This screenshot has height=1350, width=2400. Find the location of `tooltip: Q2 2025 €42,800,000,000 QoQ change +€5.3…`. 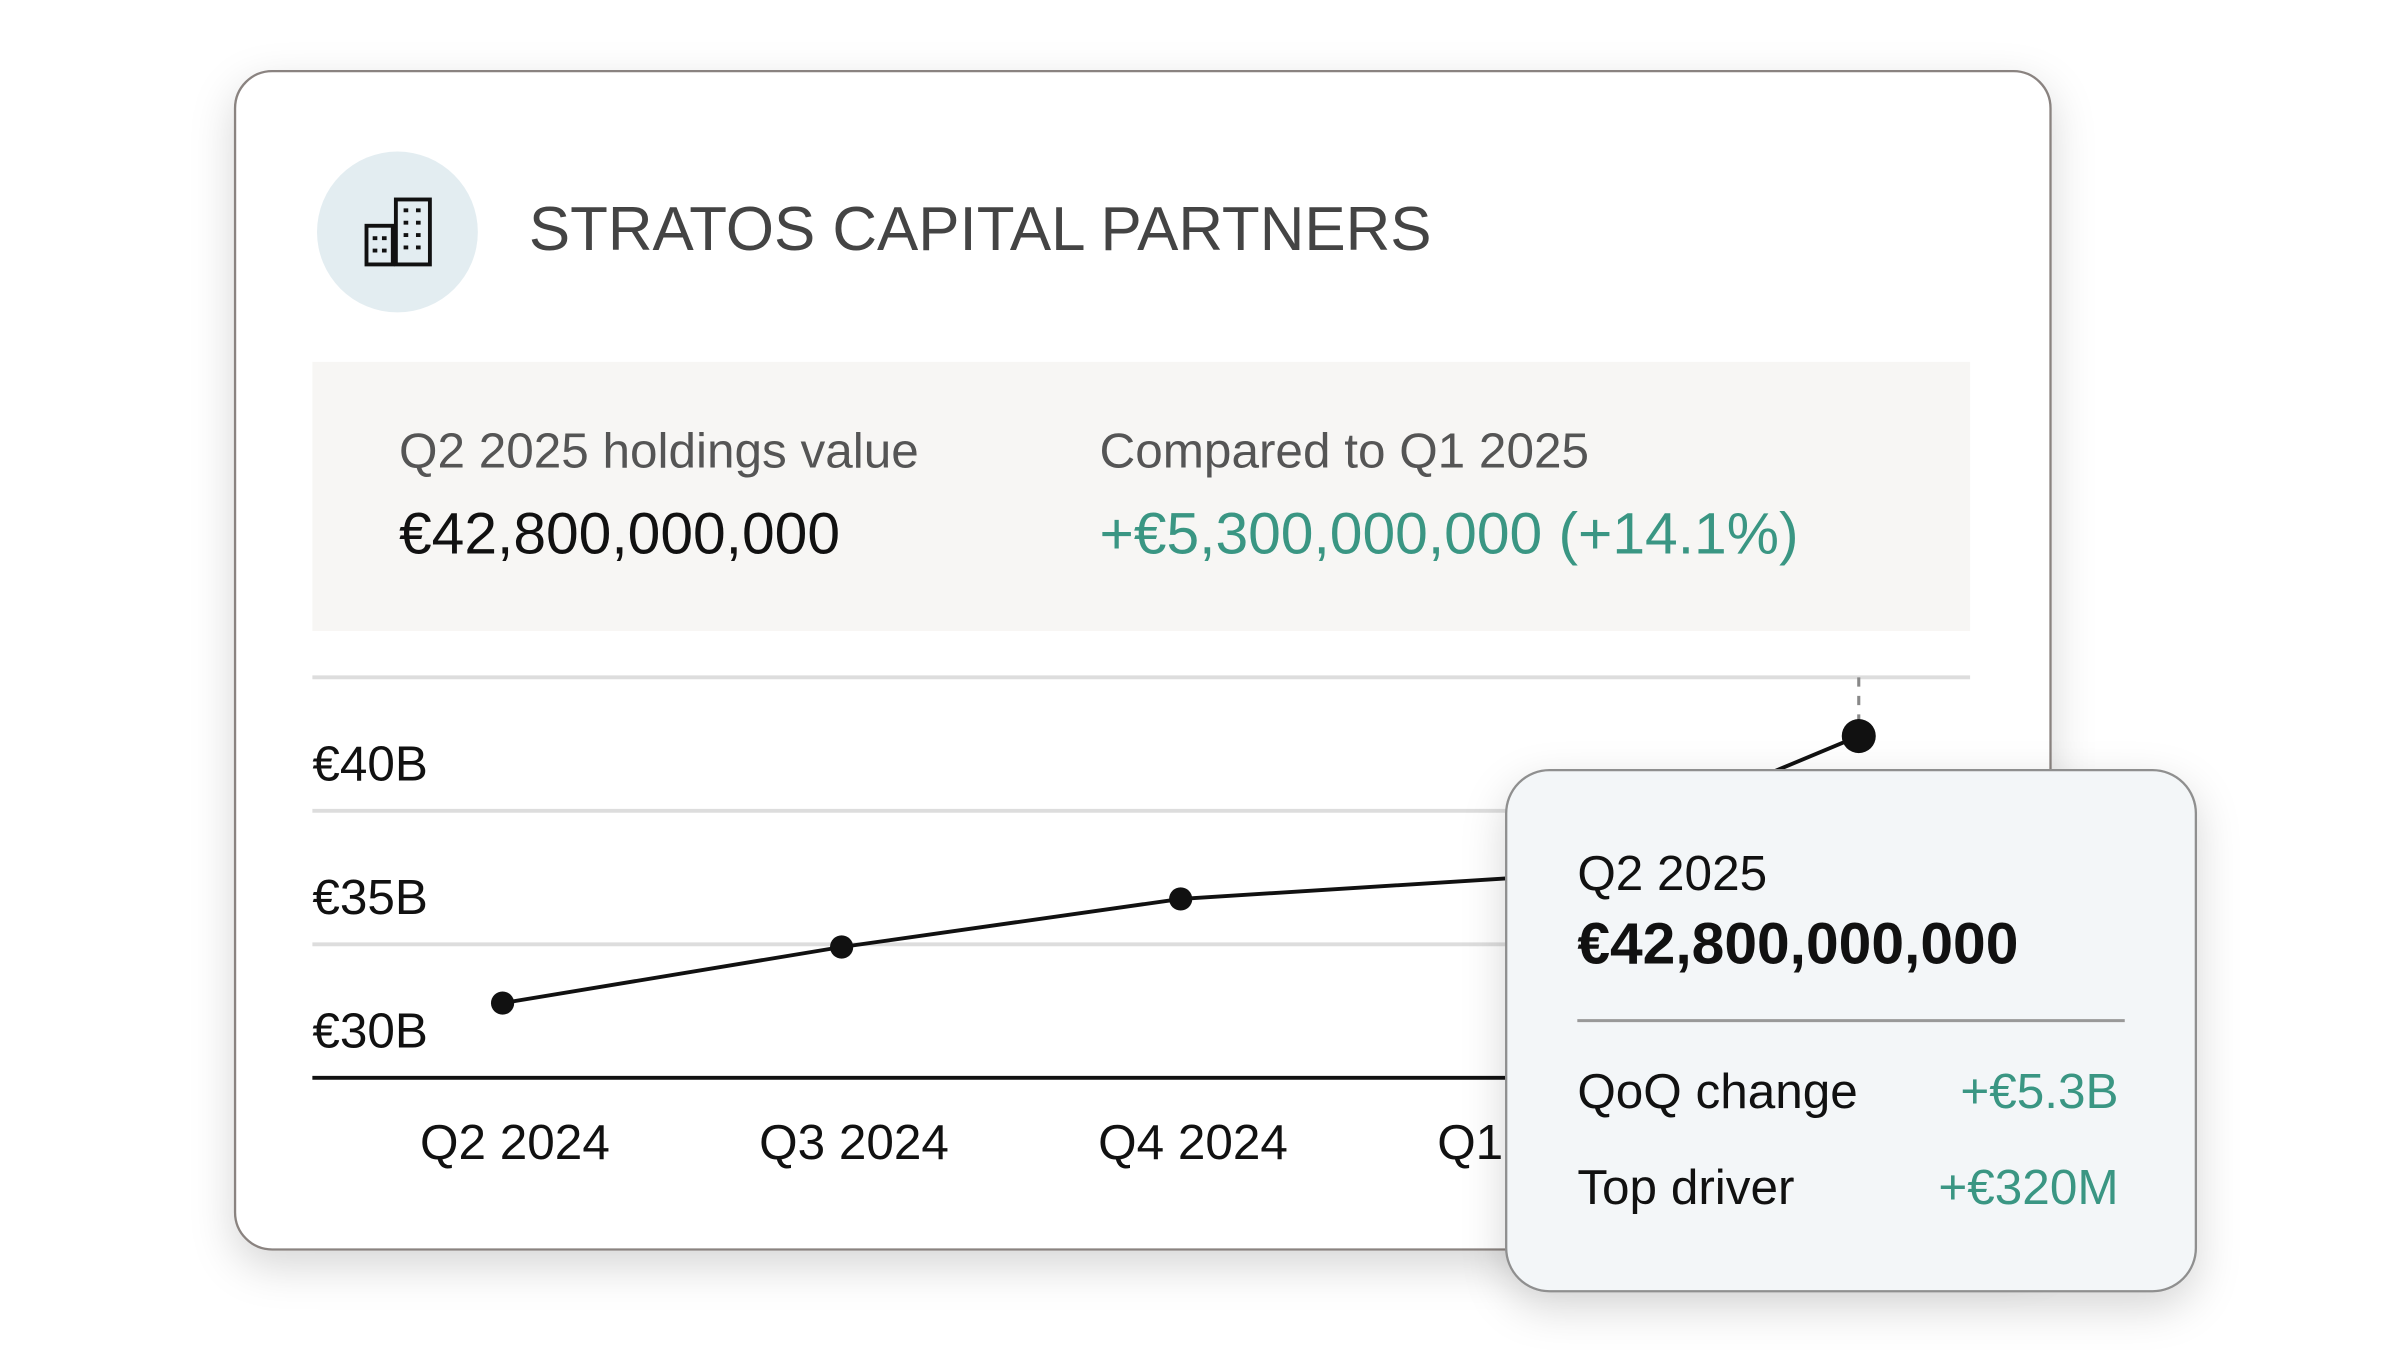

tooltip: Q2 2025 €42,800,000,000 QoQ change +€5.3… is located at coordinates (1851, 1030).